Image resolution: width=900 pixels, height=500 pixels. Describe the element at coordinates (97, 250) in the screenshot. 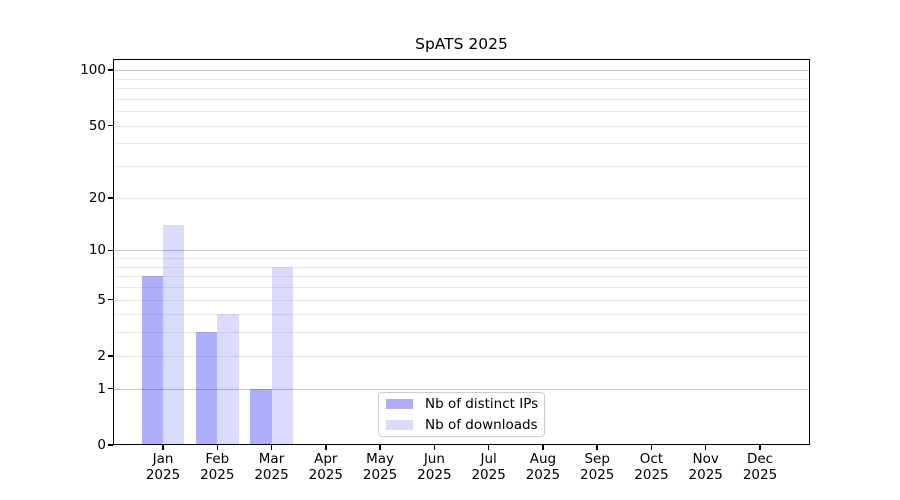

I see `y-tick-label: 10` at that location.